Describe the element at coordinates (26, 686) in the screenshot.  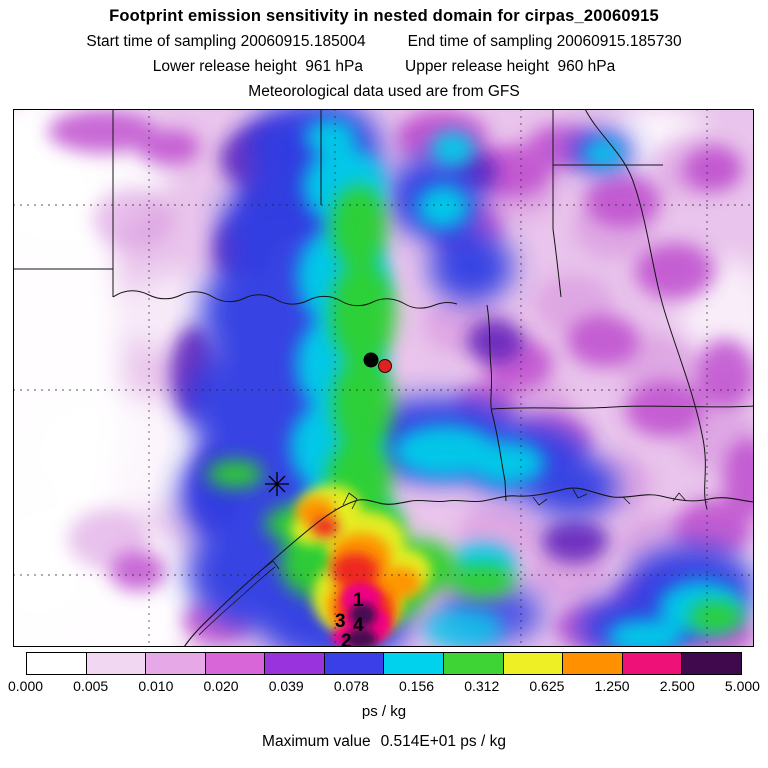
I see `colorbar-tick-label: 0.000` at that location.